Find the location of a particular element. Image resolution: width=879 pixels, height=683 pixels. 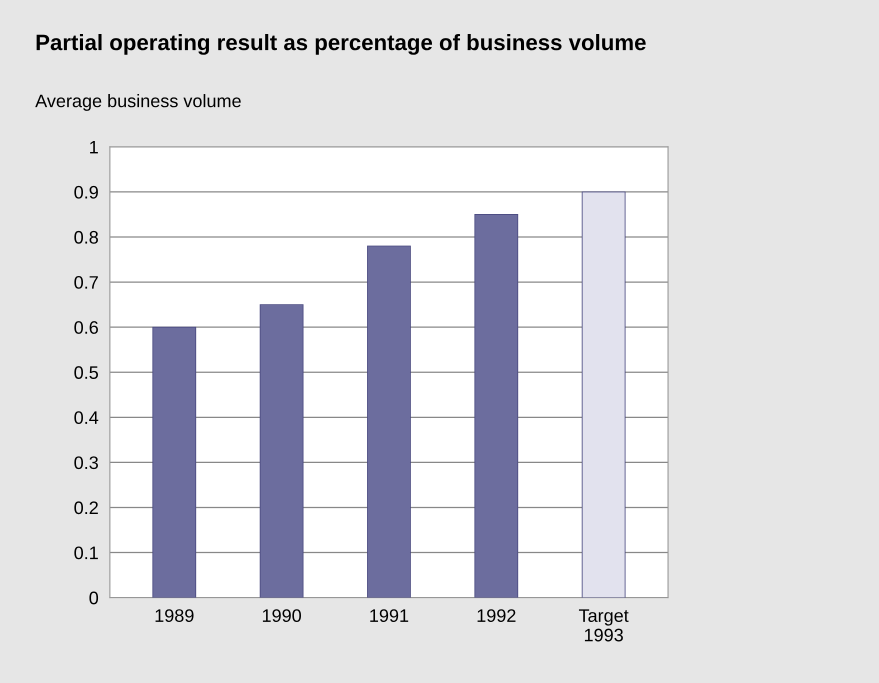

y-tick-label: 0.7 is located at coordinates (86, 282).